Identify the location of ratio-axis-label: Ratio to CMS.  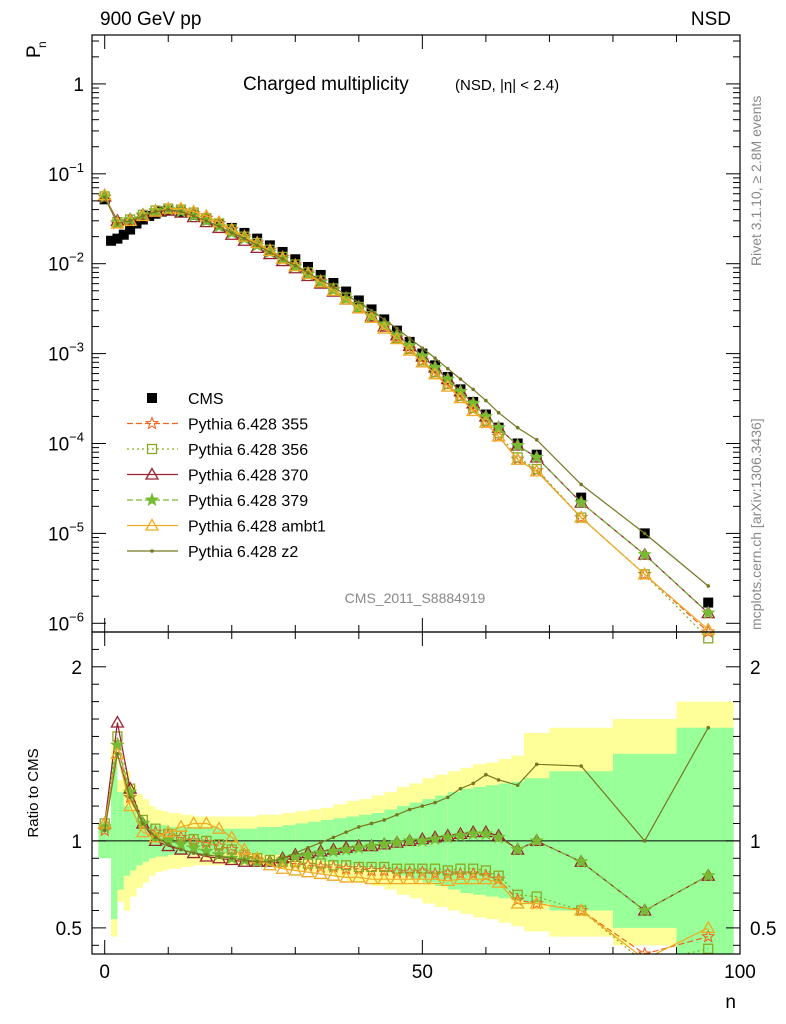
(33, 792).